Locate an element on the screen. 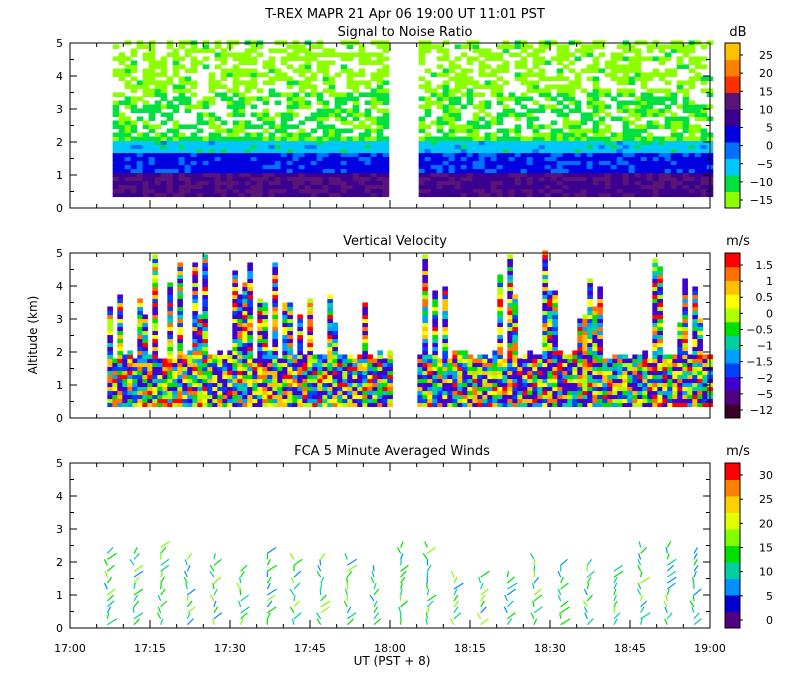  colorbar-label: 25 is located at coordinates (766, 55).